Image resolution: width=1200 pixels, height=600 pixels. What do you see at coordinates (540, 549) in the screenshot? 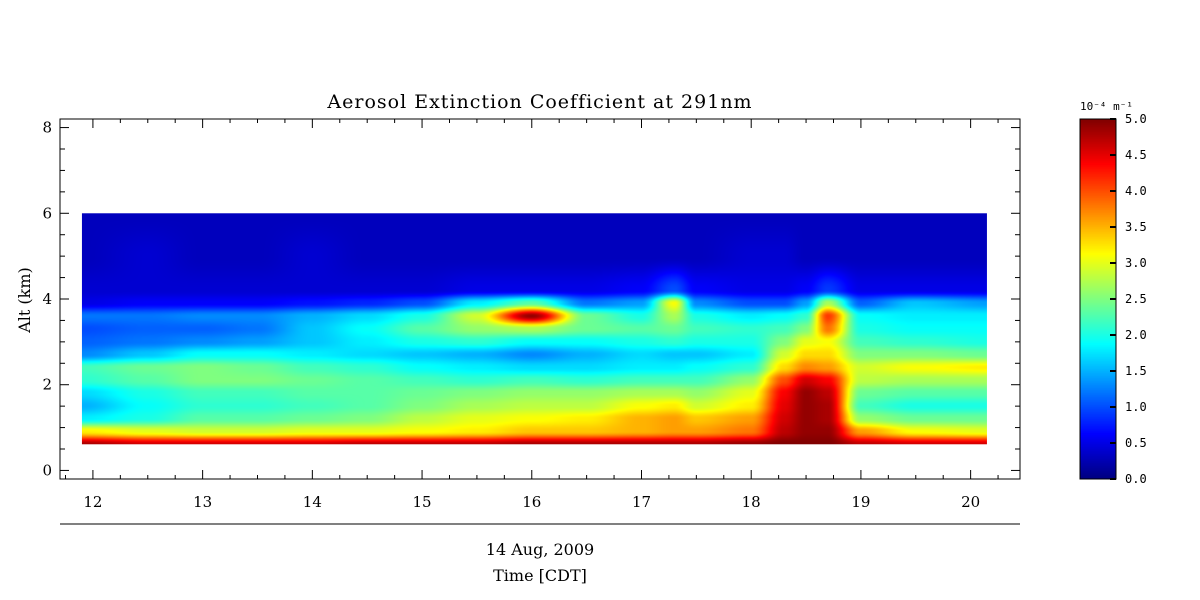
I see `x-axis-date-label: 14 Aug, 2009` at bounding box center [540, 549].